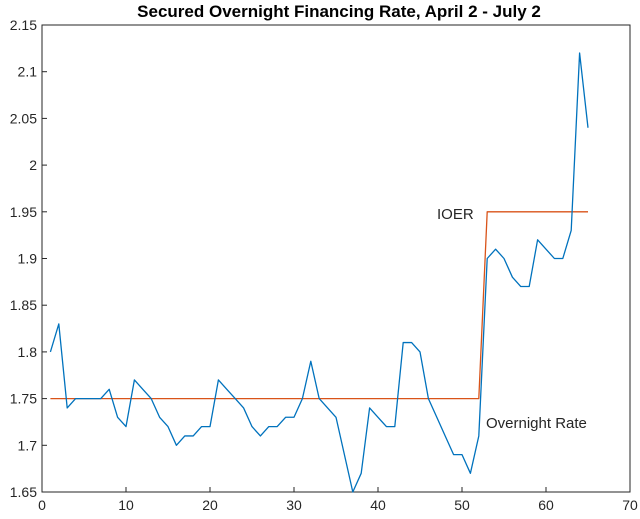 The height and width of the screenshot is (519, 640). I want to click on x-tick-label: 0, so click(42, 505).